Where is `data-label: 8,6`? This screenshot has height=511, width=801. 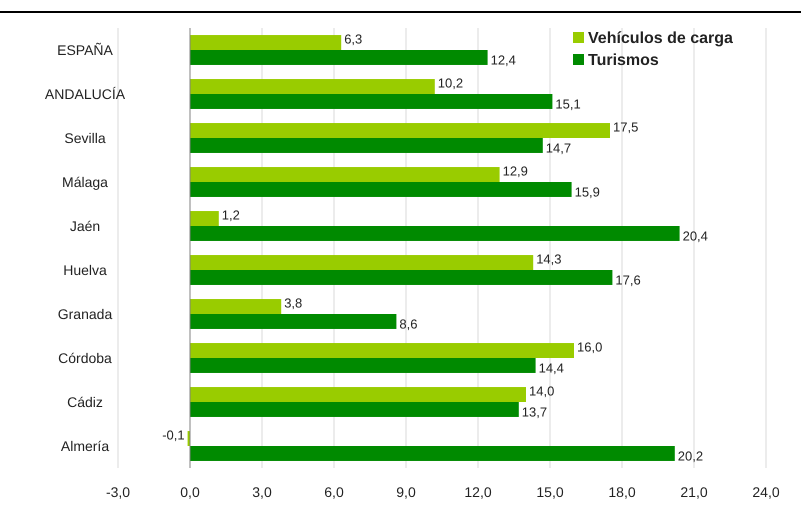
data-label: 8,6 is located at coordinates (408, 324).